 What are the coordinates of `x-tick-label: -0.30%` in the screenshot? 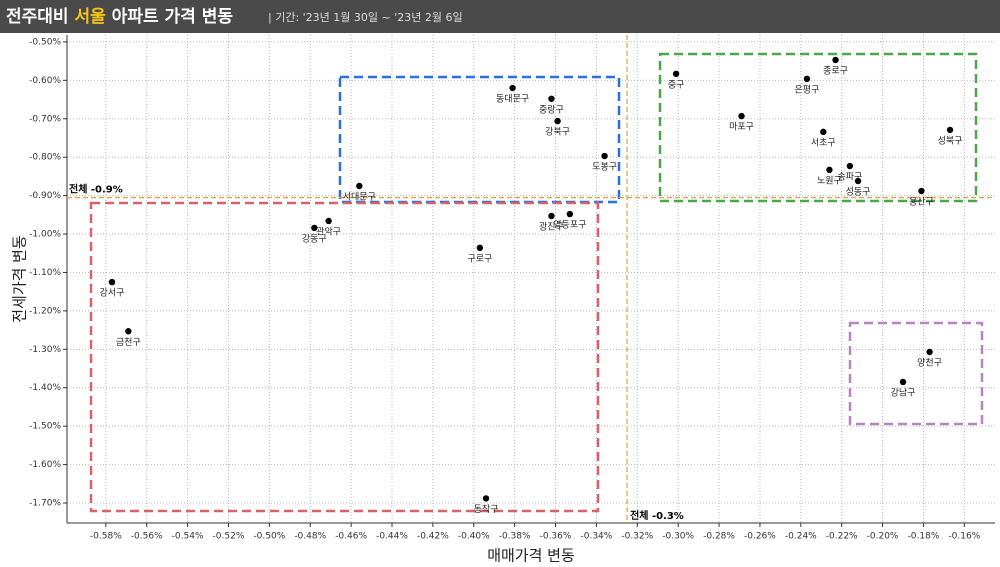 It's located at (678, 537).